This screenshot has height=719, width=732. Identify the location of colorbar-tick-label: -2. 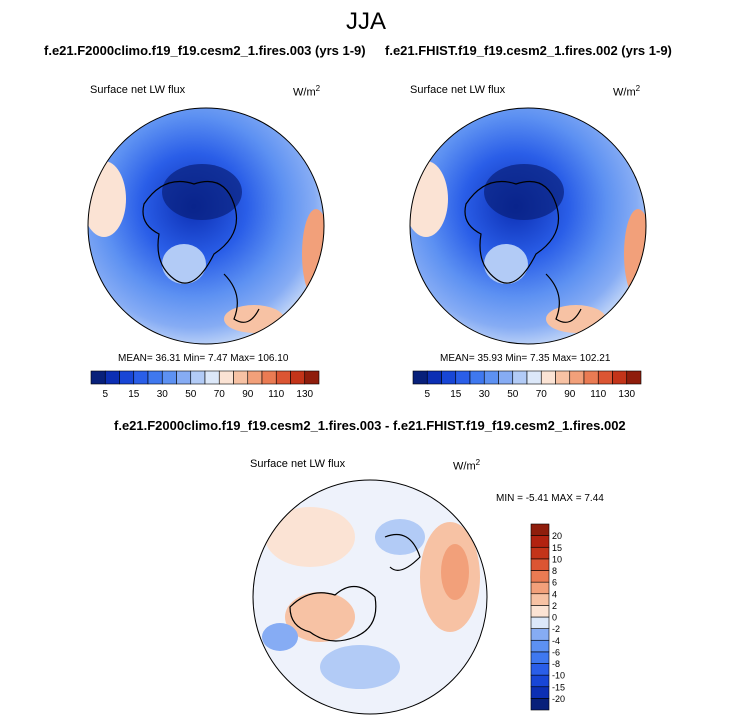
(556, 629).